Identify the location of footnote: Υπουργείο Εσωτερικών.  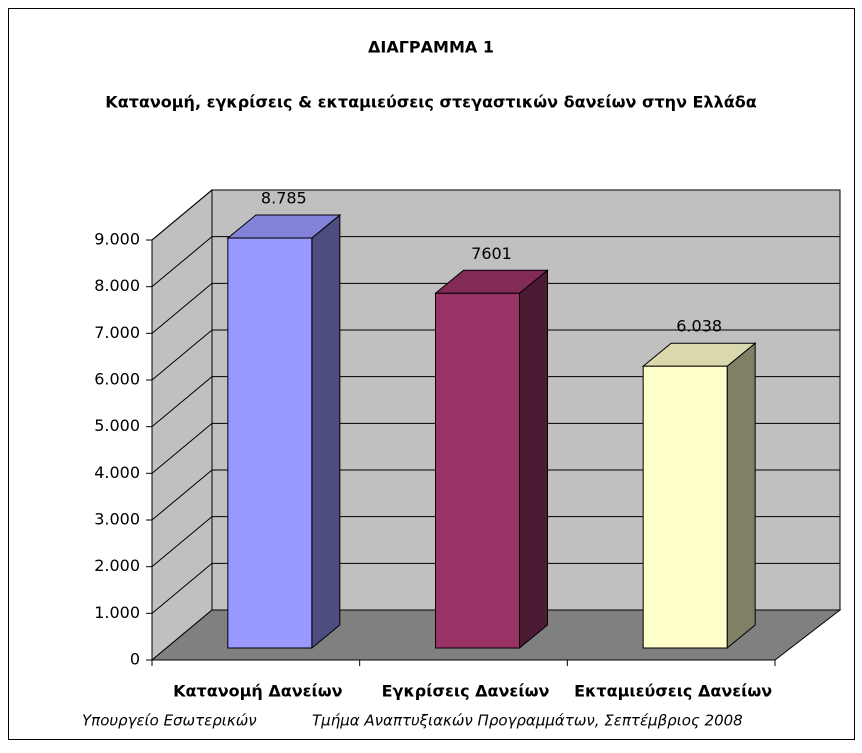
(169, 721).